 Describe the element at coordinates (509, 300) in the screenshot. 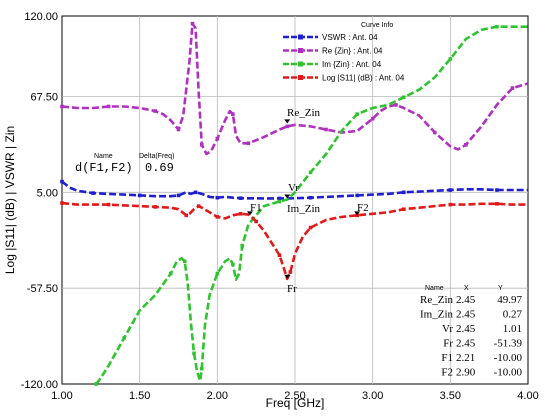

I see `table-cell-y: 49.97` at that location.